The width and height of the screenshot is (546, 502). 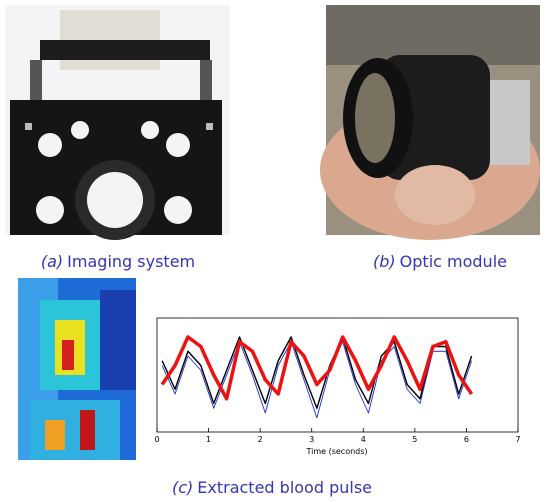 What do you see at coordinates (52, 261) in the screenshot?
I see `caption-label: (a)` at bounding box center [52, 261].